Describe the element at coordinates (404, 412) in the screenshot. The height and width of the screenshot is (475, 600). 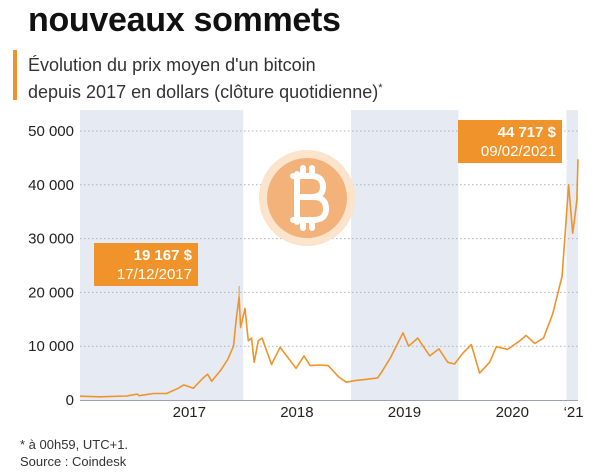
I see `x-tick-label-2: 2019` at that location.